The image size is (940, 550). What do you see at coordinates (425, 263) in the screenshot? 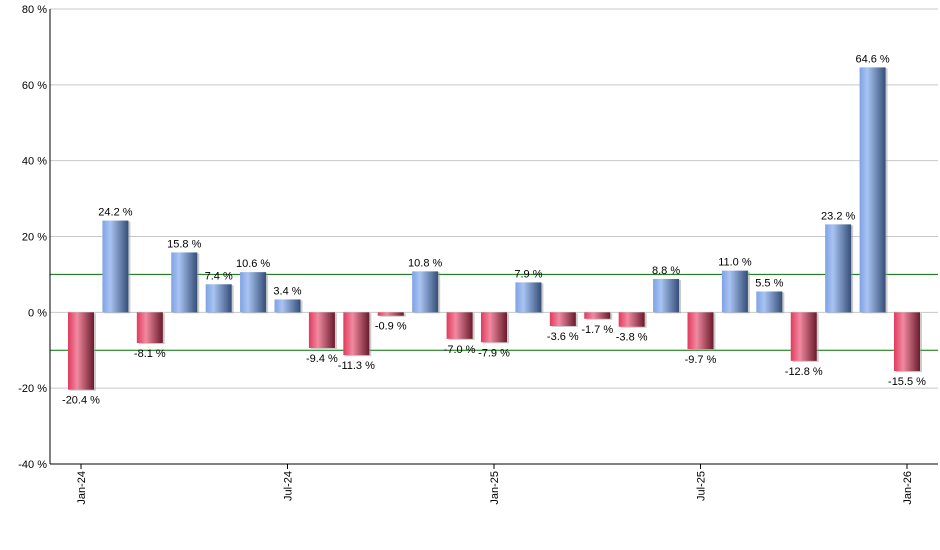
I see `value-label: 10.8 %` at bounding box center [425, 263].